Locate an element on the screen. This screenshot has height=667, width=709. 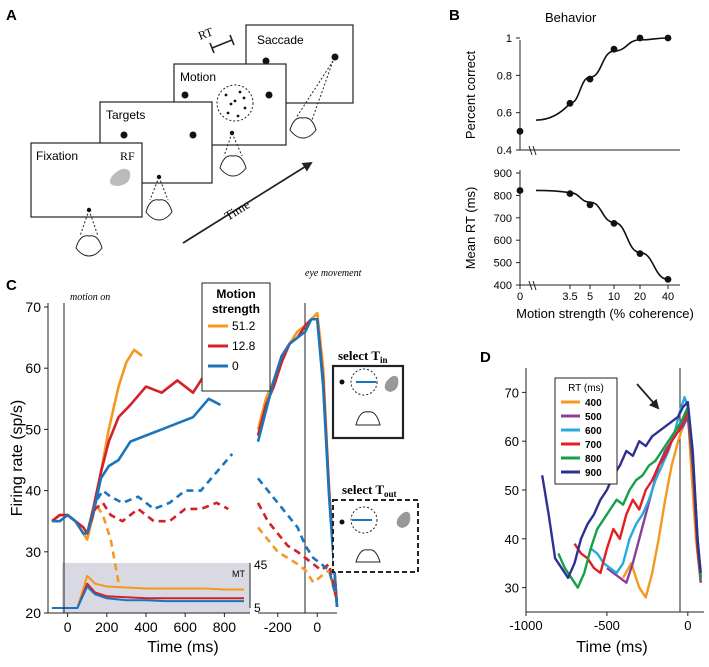
y-tick-label: 1 is located at coordinates (509, 39).